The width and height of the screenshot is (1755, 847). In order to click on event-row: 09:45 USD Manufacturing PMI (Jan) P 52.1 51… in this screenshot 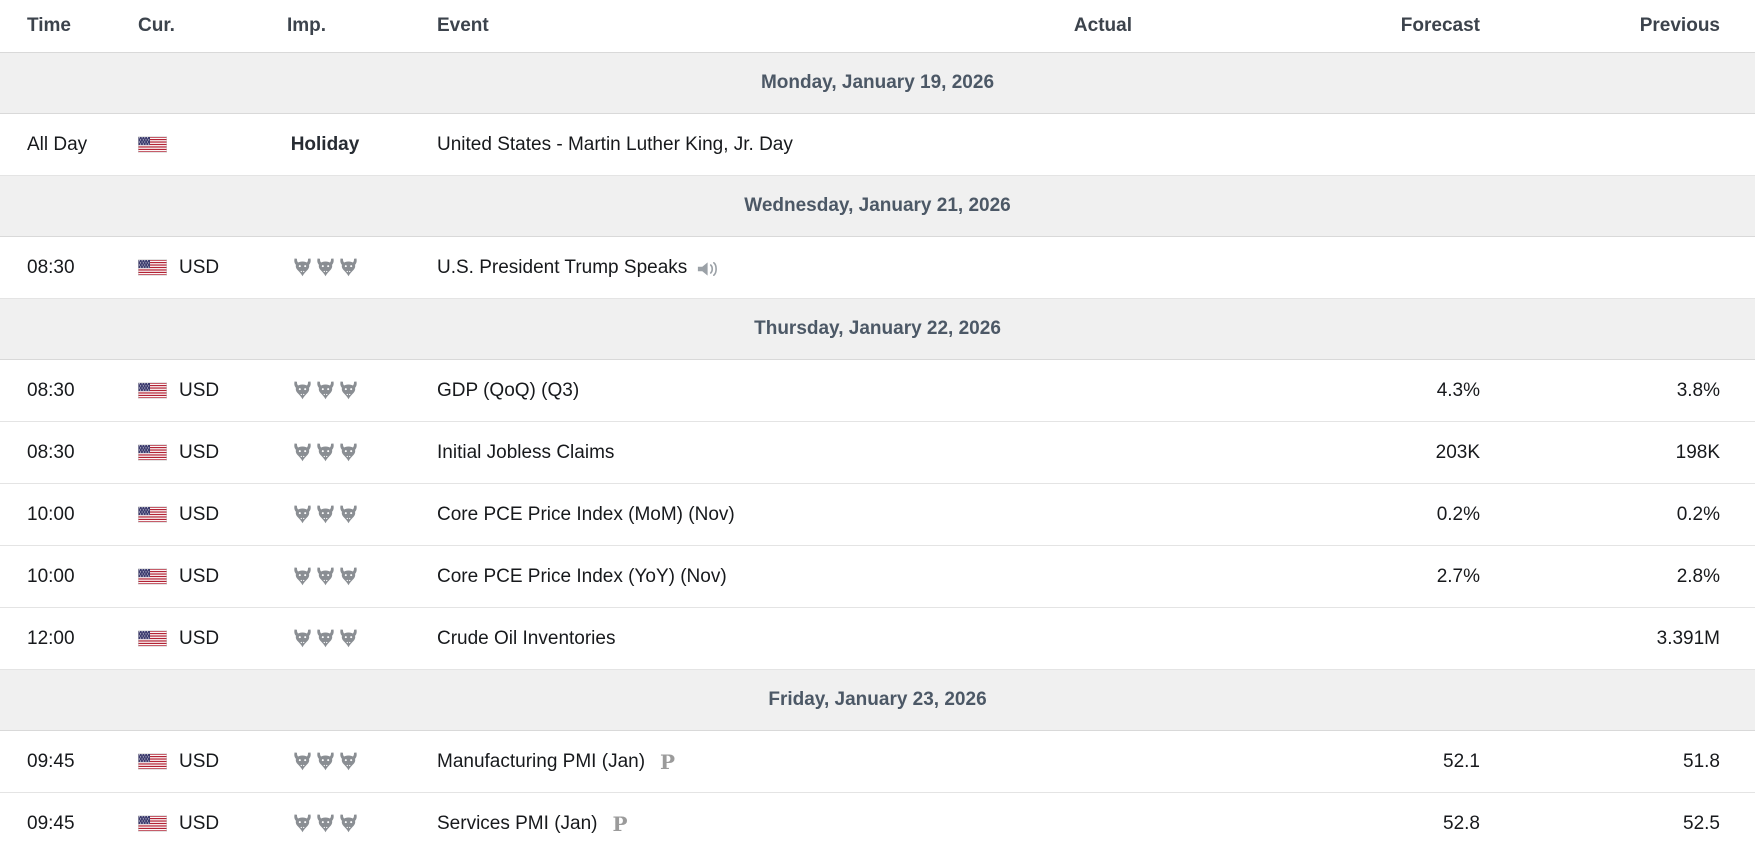, I will do `click(877, 761)`.